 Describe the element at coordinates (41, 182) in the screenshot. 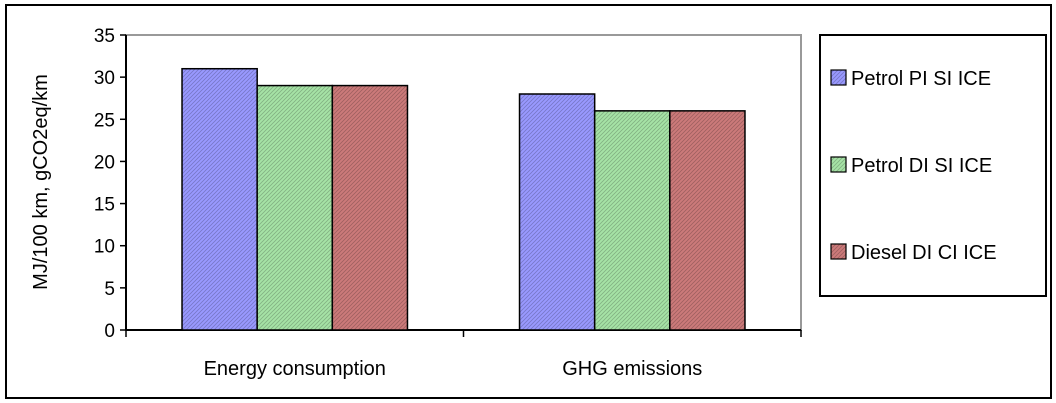

I see `y-axis-title: MJ/100 km, gCO2eq/km` at that location.